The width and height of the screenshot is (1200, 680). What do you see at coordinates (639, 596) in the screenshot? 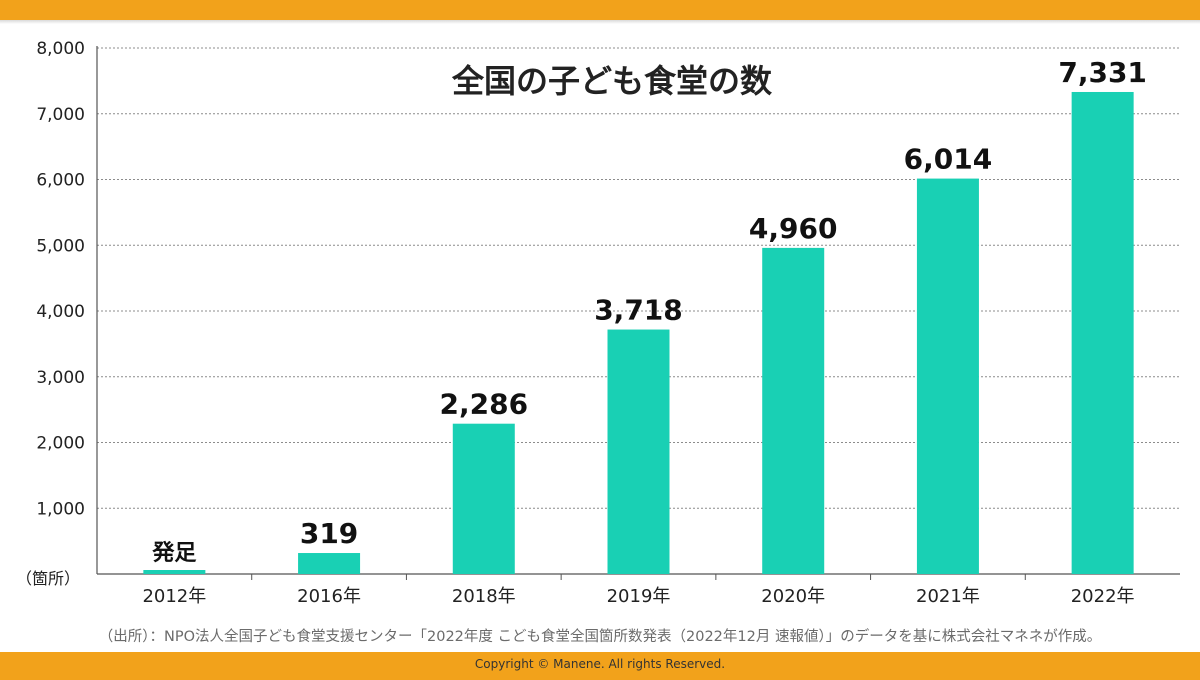
I see `x-tick-label: 2019年` at bounding box center [639, 596].